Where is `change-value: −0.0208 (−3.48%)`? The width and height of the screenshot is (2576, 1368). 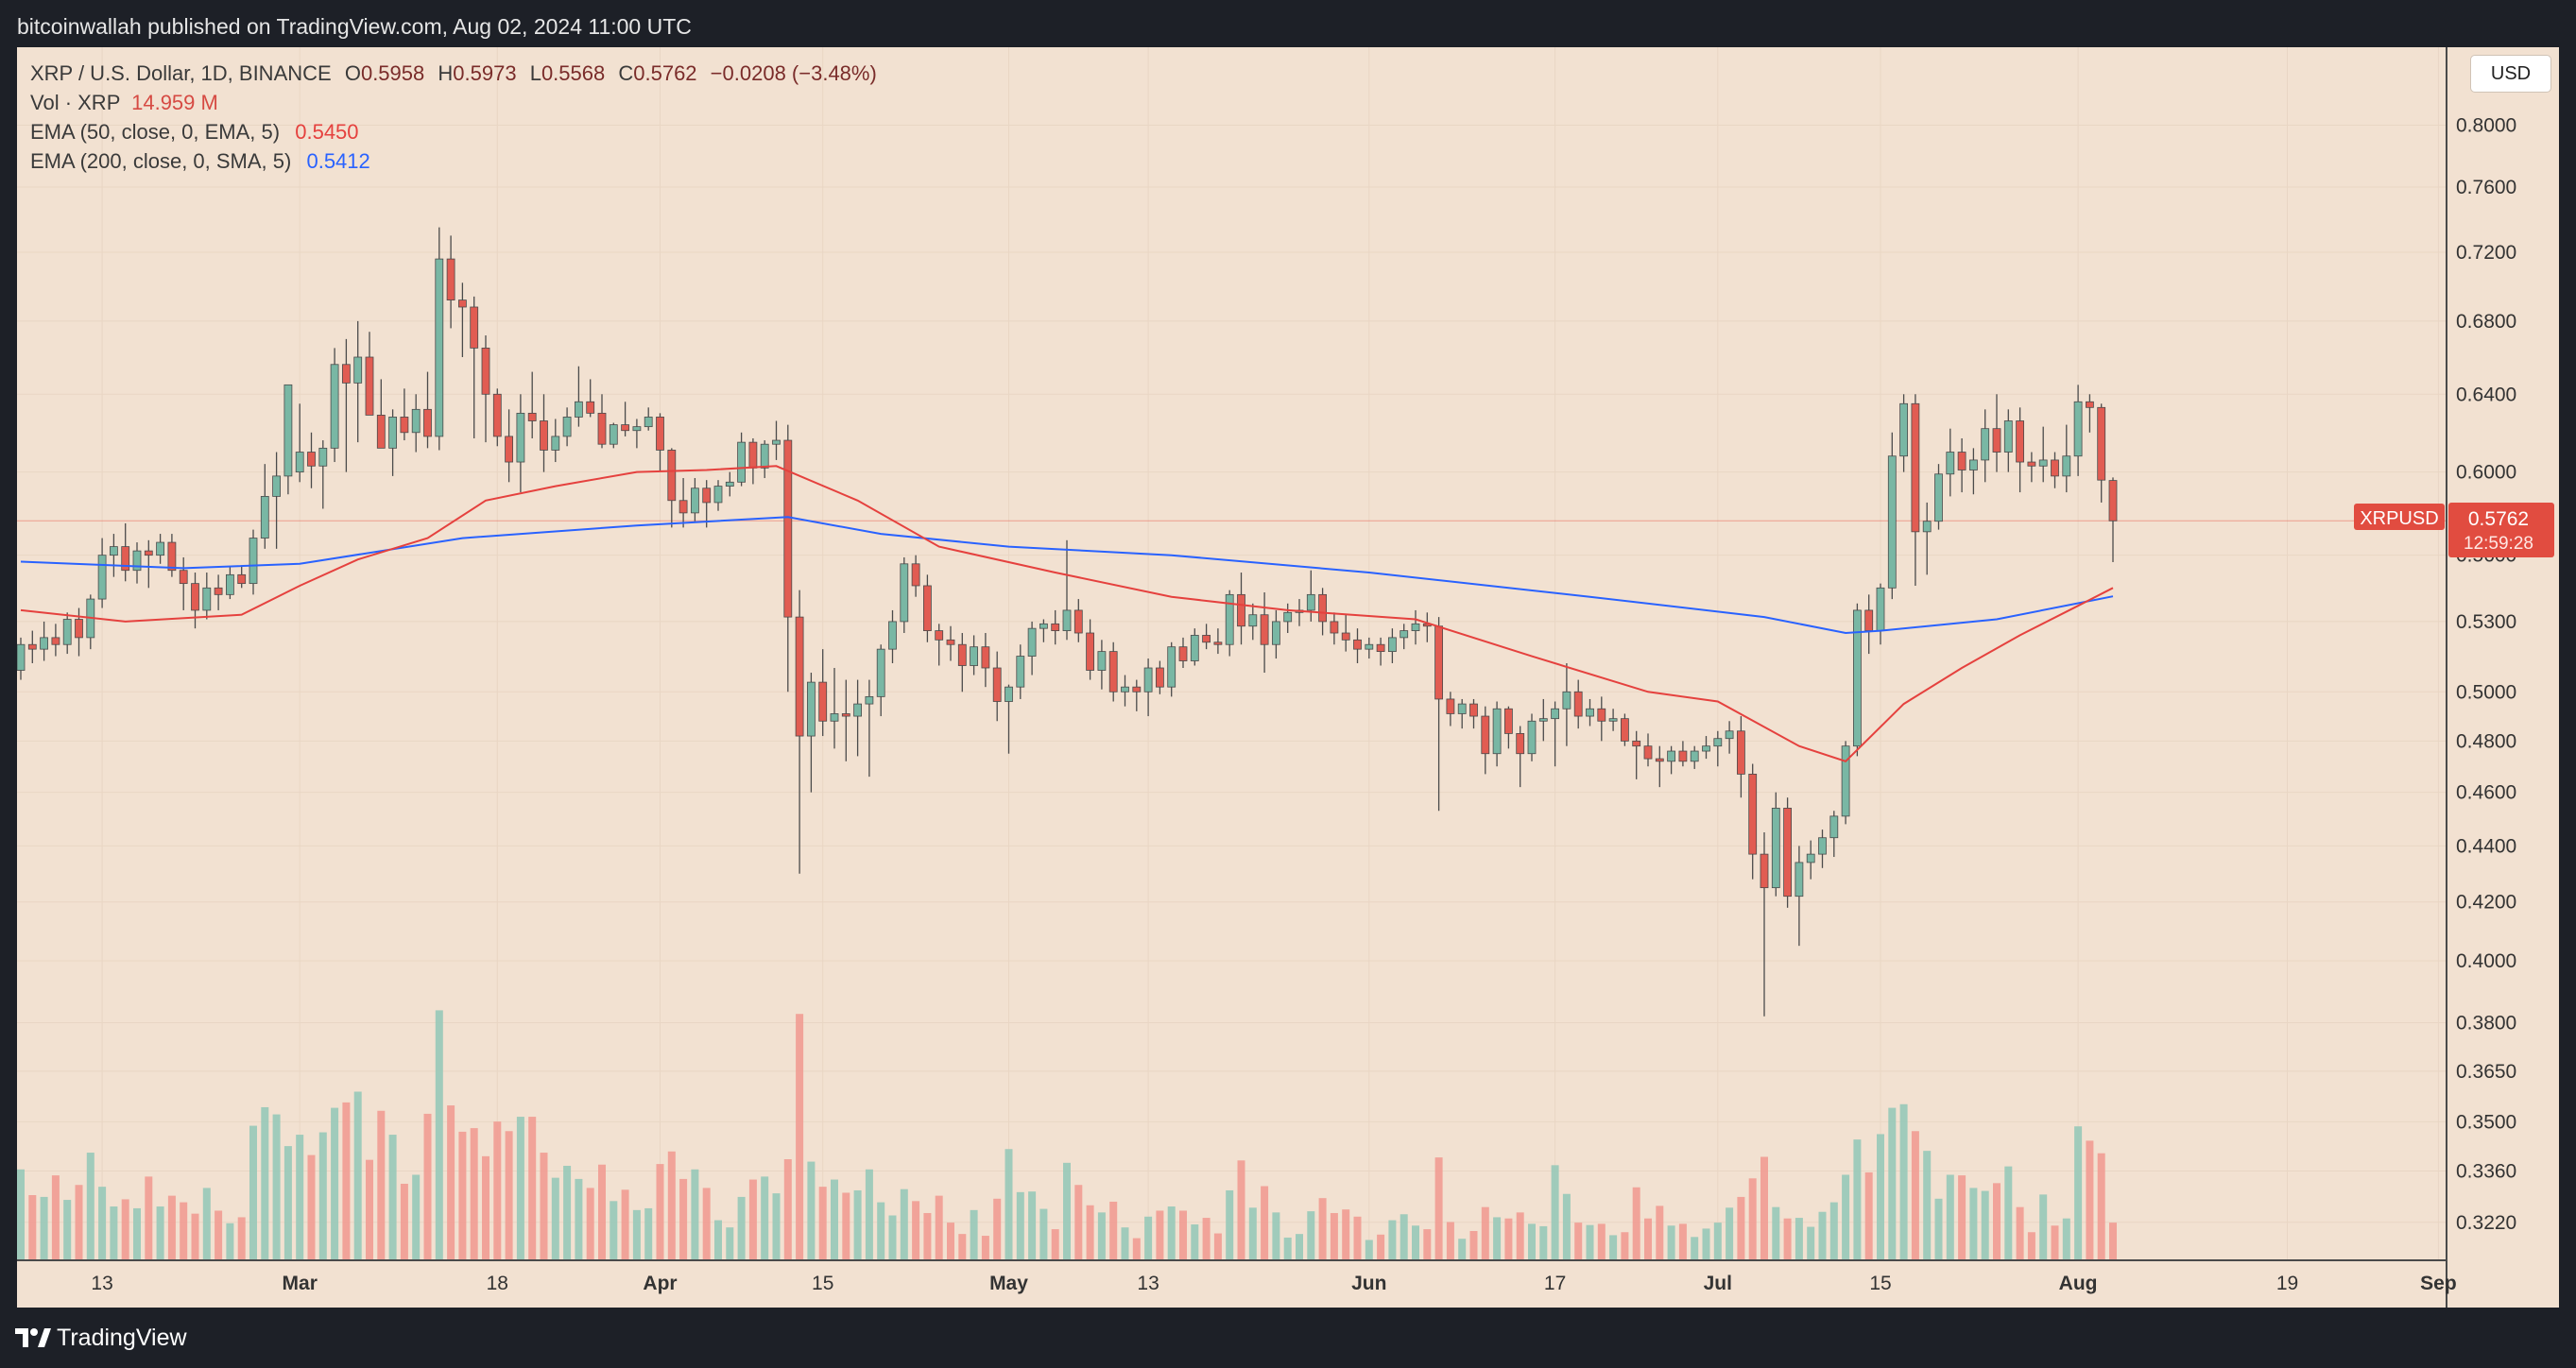
change-value: −0.0208 (−3.48%) is located at coordinates (793, 73).